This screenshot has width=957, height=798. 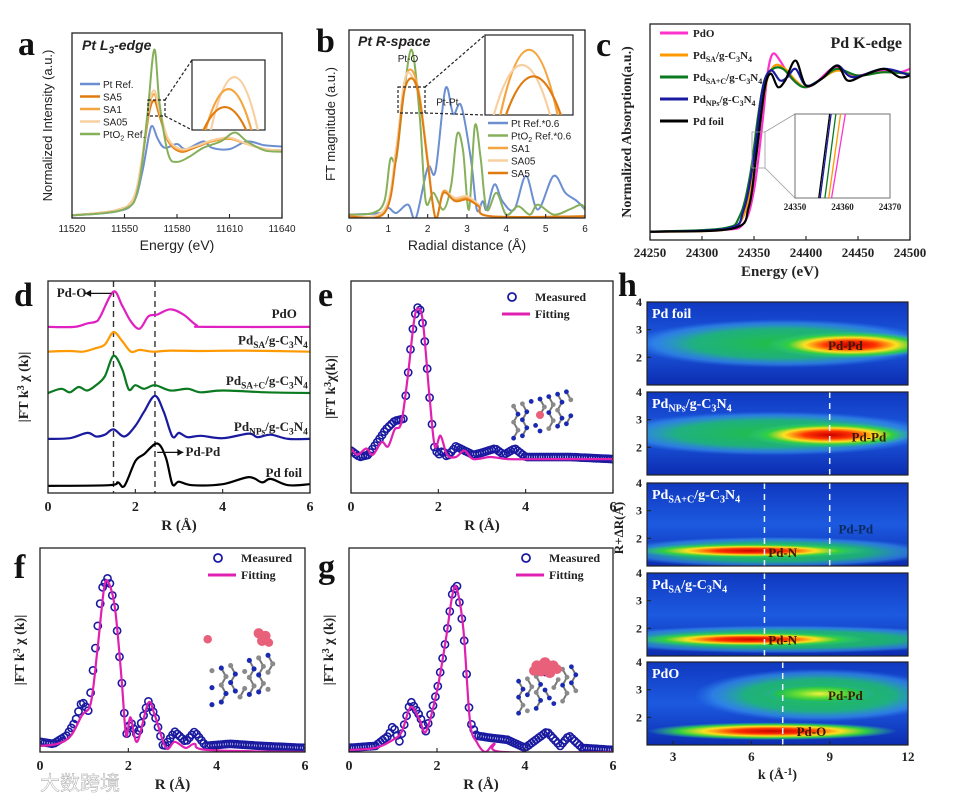 What do you see at coordinates (23, 295) in the screenshot?
I see `panel-letter: d` at bounding box center [23, 295].